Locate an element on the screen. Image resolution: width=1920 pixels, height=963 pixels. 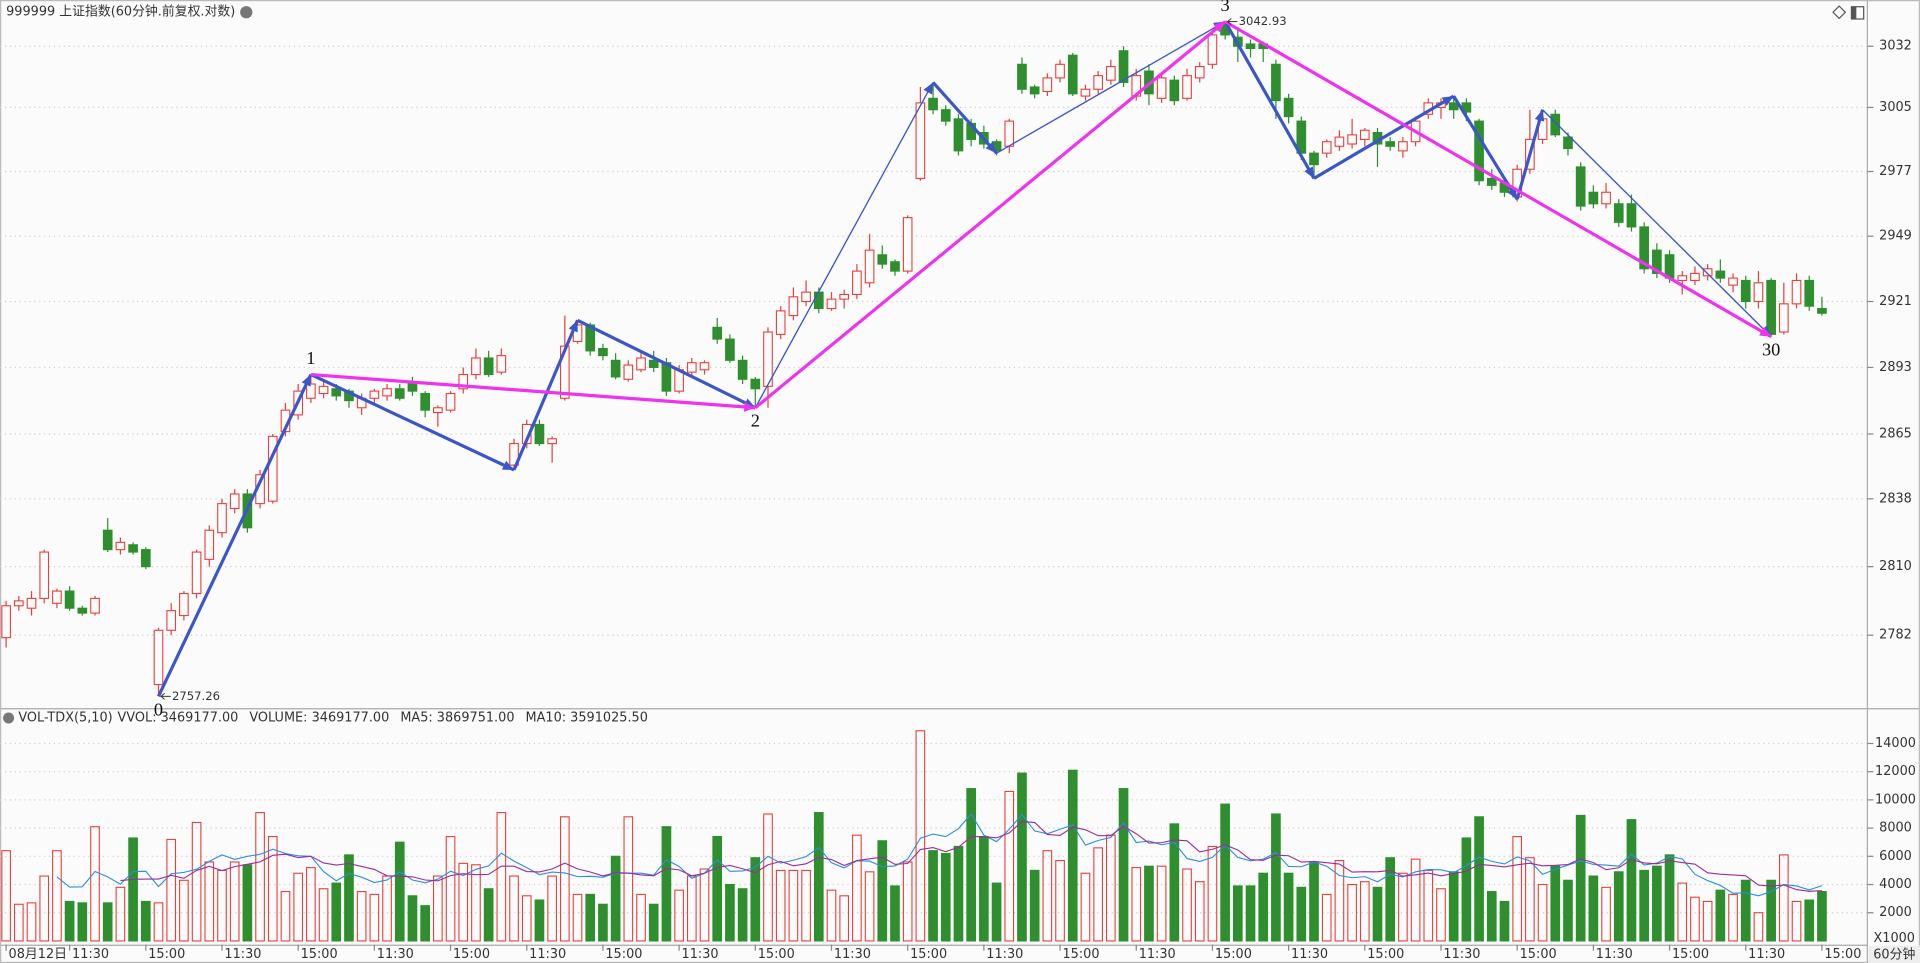
period-label: 60分钟 is located at coordinates (1894, 955).